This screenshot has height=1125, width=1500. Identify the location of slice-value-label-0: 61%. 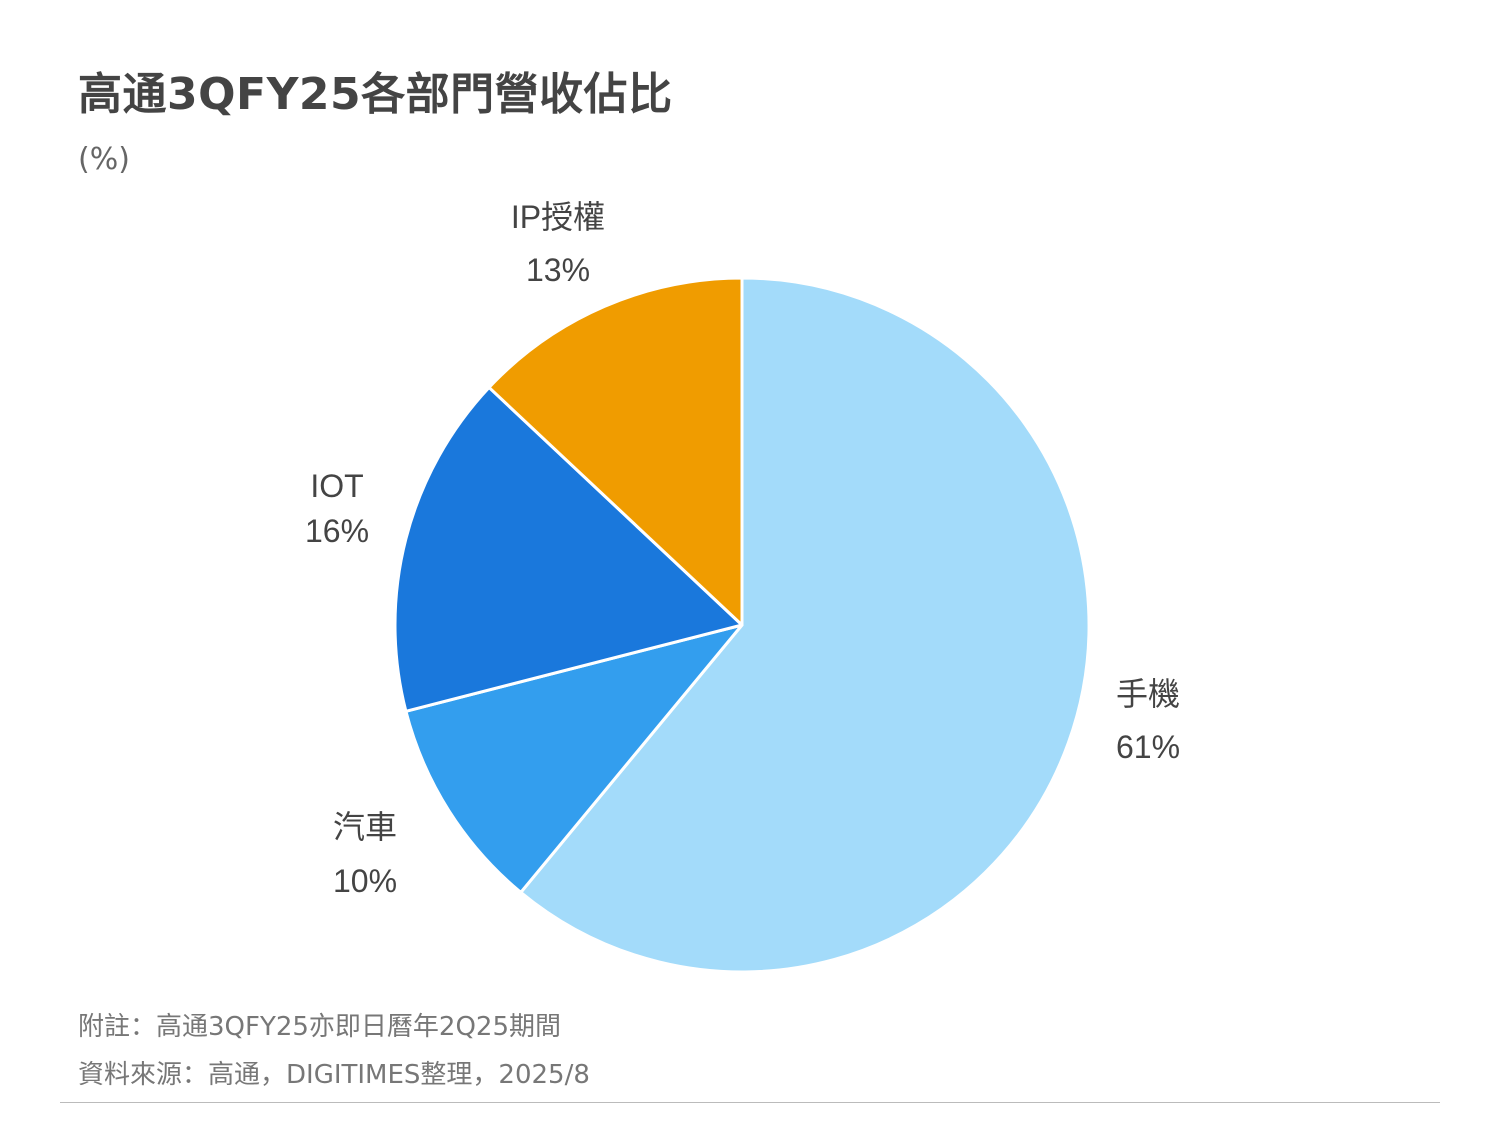
(1148, 747).